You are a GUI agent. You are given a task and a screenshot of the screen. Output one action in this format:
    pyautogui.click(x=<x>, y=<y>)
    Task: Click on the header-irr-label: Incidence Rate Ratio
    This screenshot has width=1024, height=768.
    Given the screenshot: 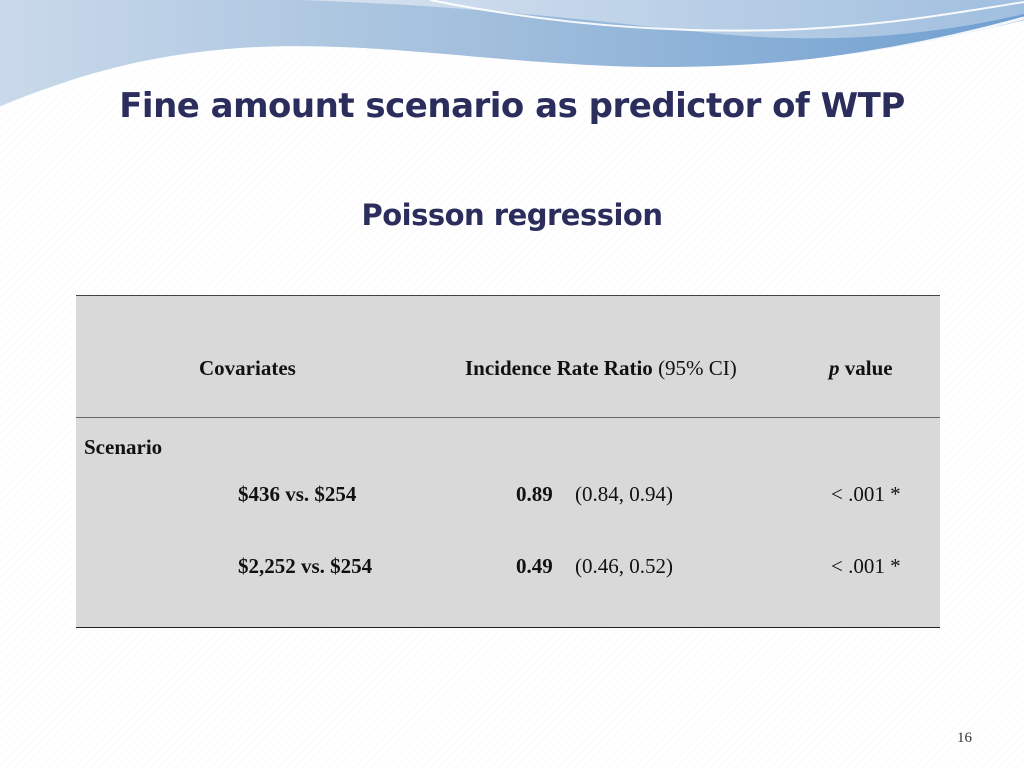 What is the action you would take?
    pyautogui.click(x=559, y=368)
    